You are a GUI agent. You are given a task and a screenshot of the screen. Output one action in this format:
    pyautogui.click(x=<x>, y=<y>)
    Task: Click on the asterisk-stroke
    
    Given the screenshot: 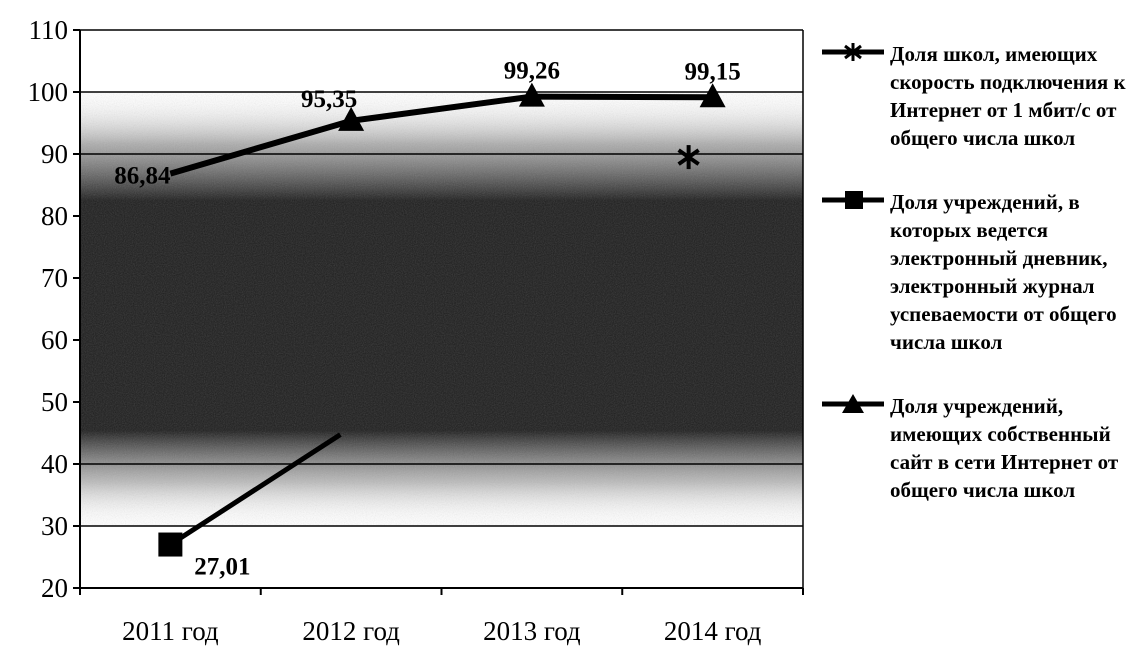 What is the action you would take?
    pyautogui.click(x=688, y=157)
    